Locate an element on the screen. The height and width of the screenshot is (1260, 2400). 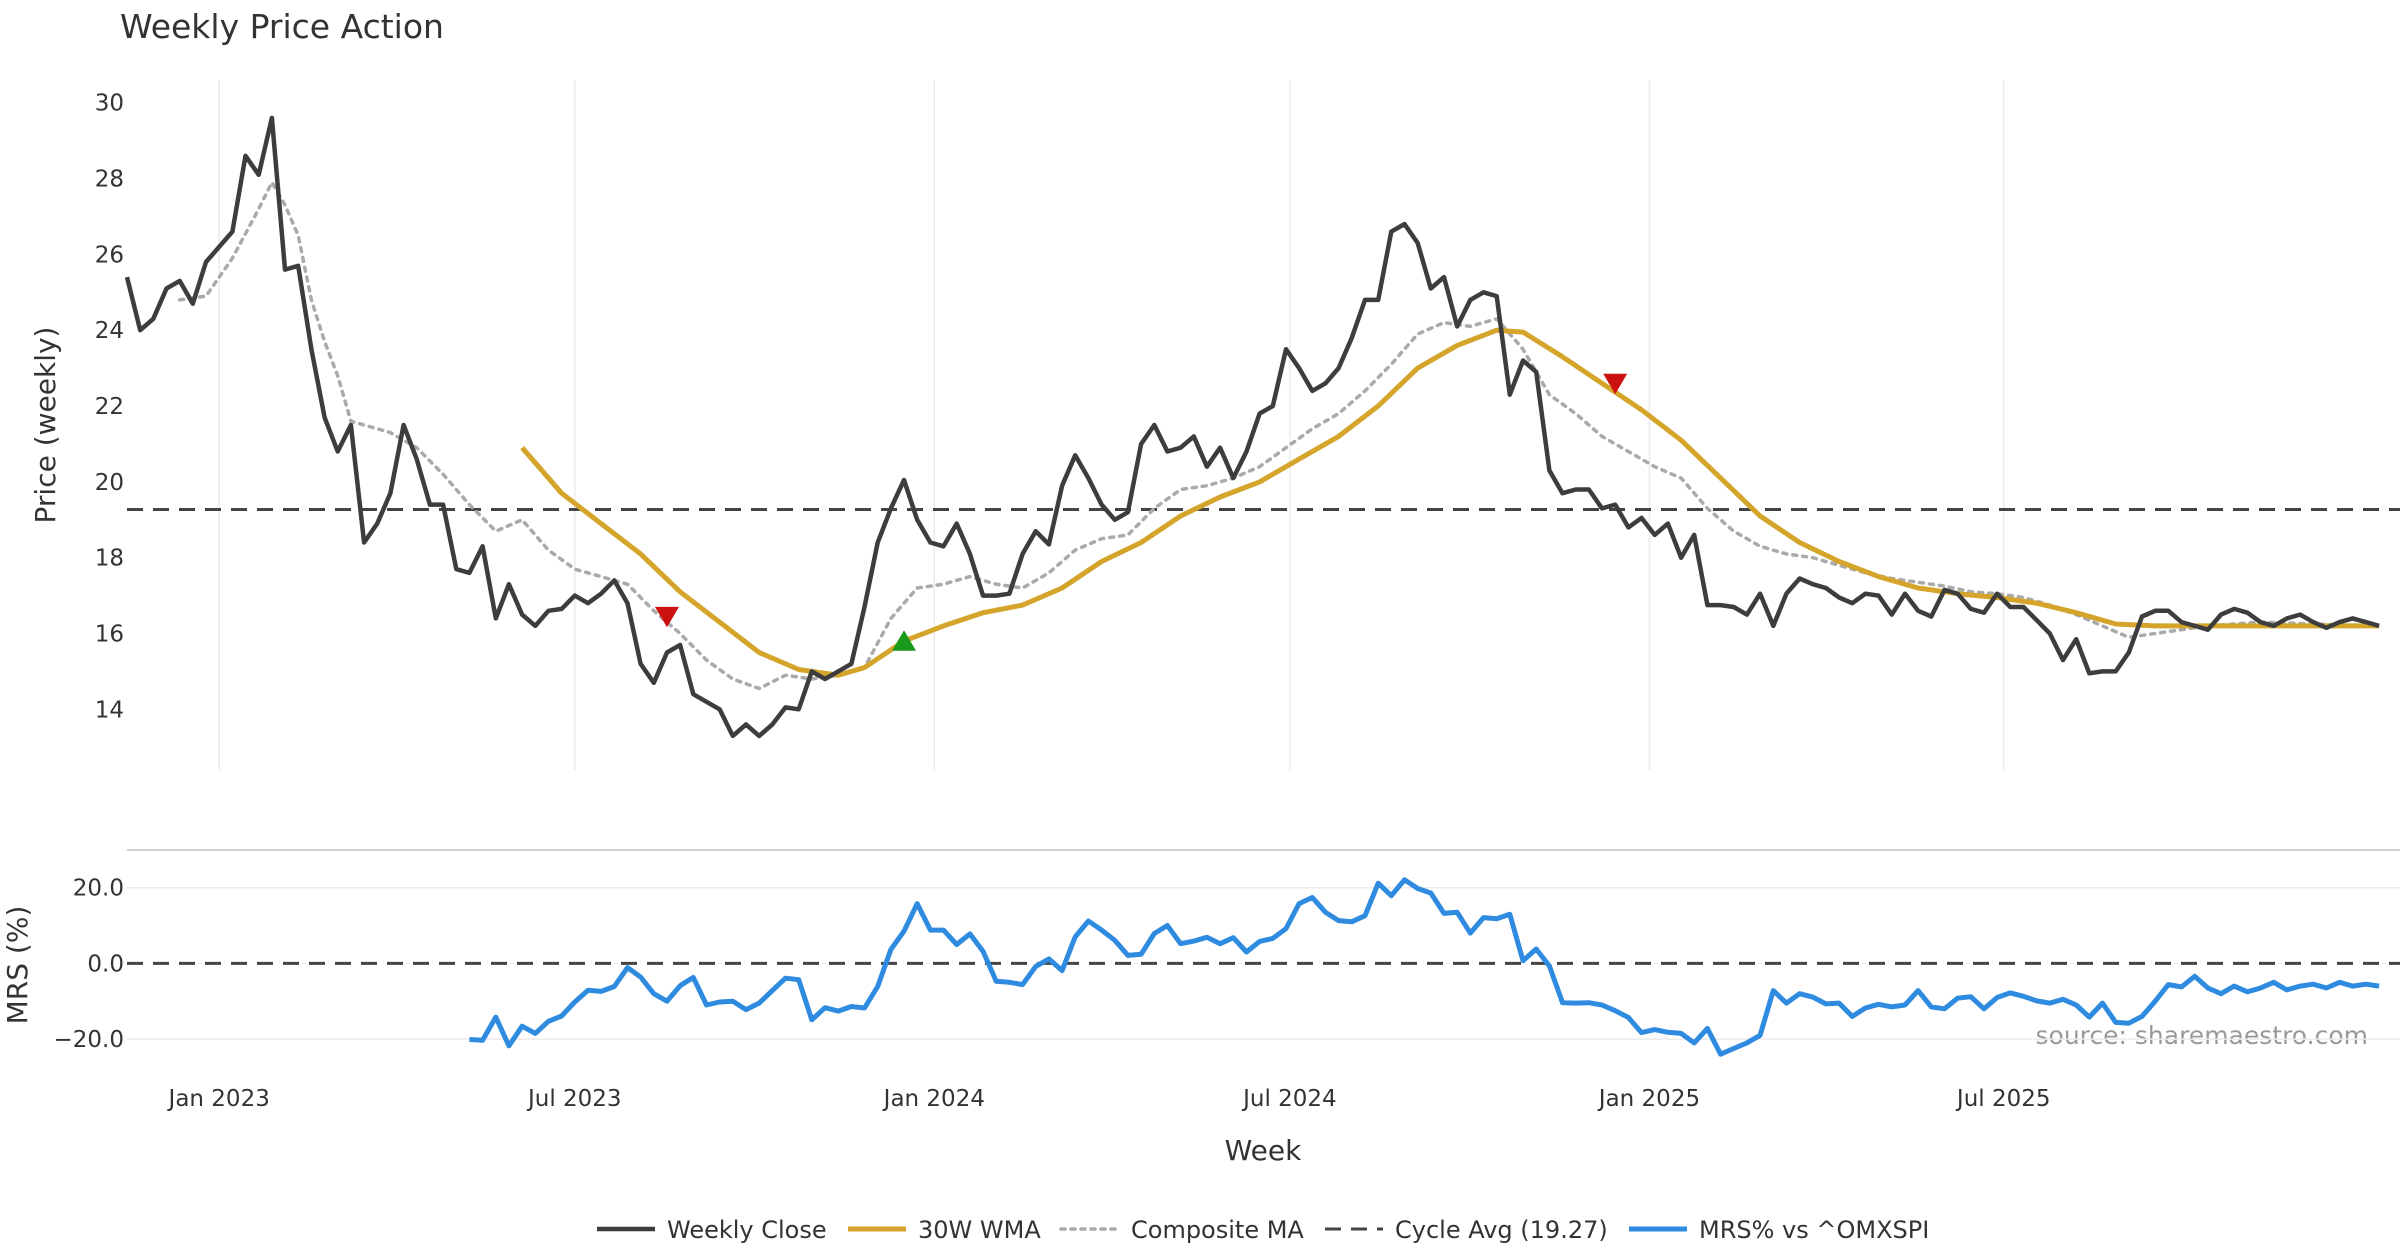
x-tick-label: Jan 2023 is located at coordinates (218, 1099).